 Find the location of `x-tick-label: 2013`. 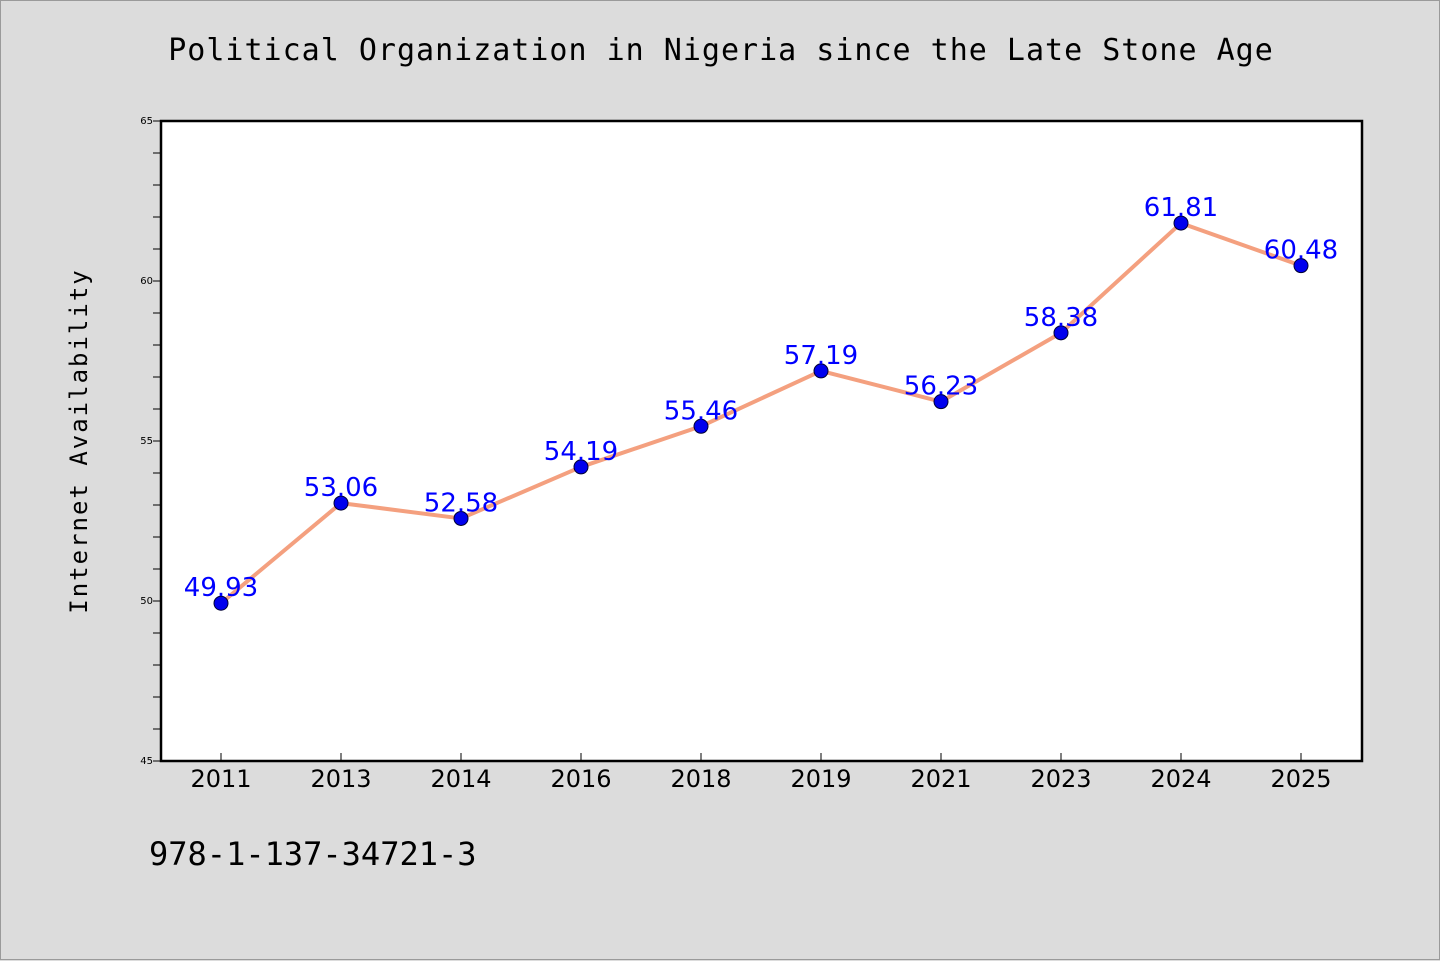

x-tick-label: 2013 is located at coordinates (340, 779).